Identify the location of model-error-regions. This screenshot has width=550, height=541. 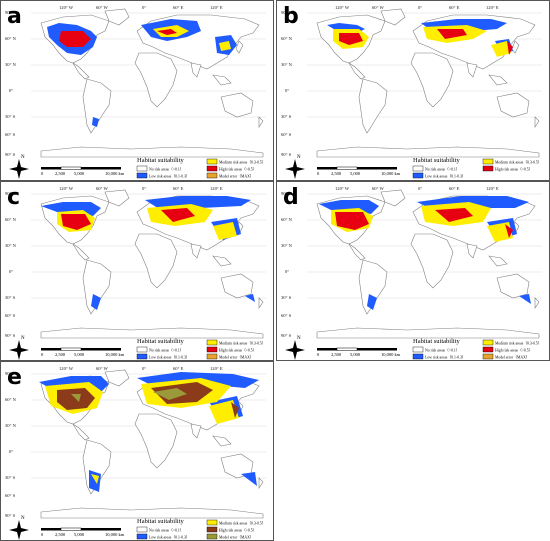
(129, 395).